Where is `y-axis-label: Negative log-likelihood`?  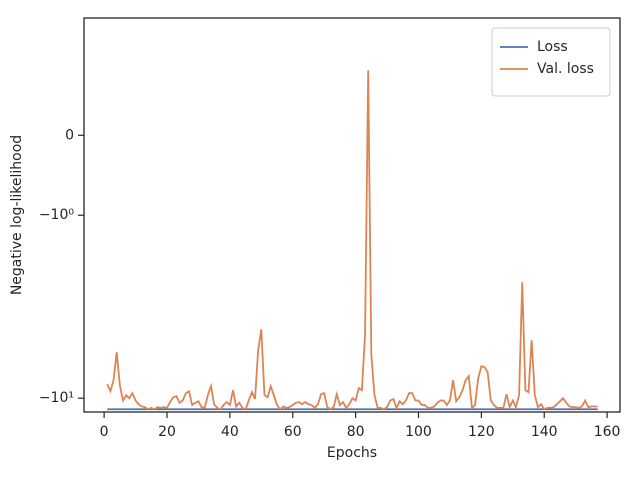 y-axis-label: Negative log-likelihood is located at coordinates (17, 215).